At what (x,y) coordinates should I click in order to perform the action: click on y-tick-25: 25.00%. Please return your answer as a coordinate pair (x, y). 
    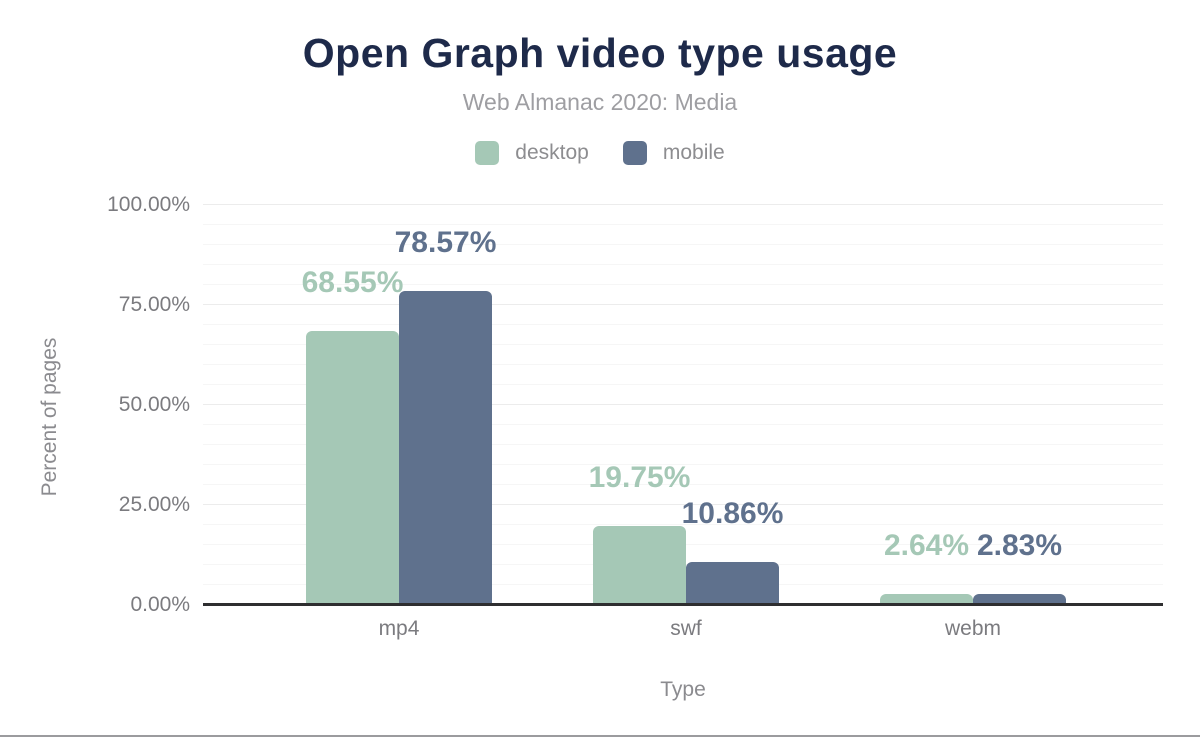
    Looking at the image, I should click on (154, 504).